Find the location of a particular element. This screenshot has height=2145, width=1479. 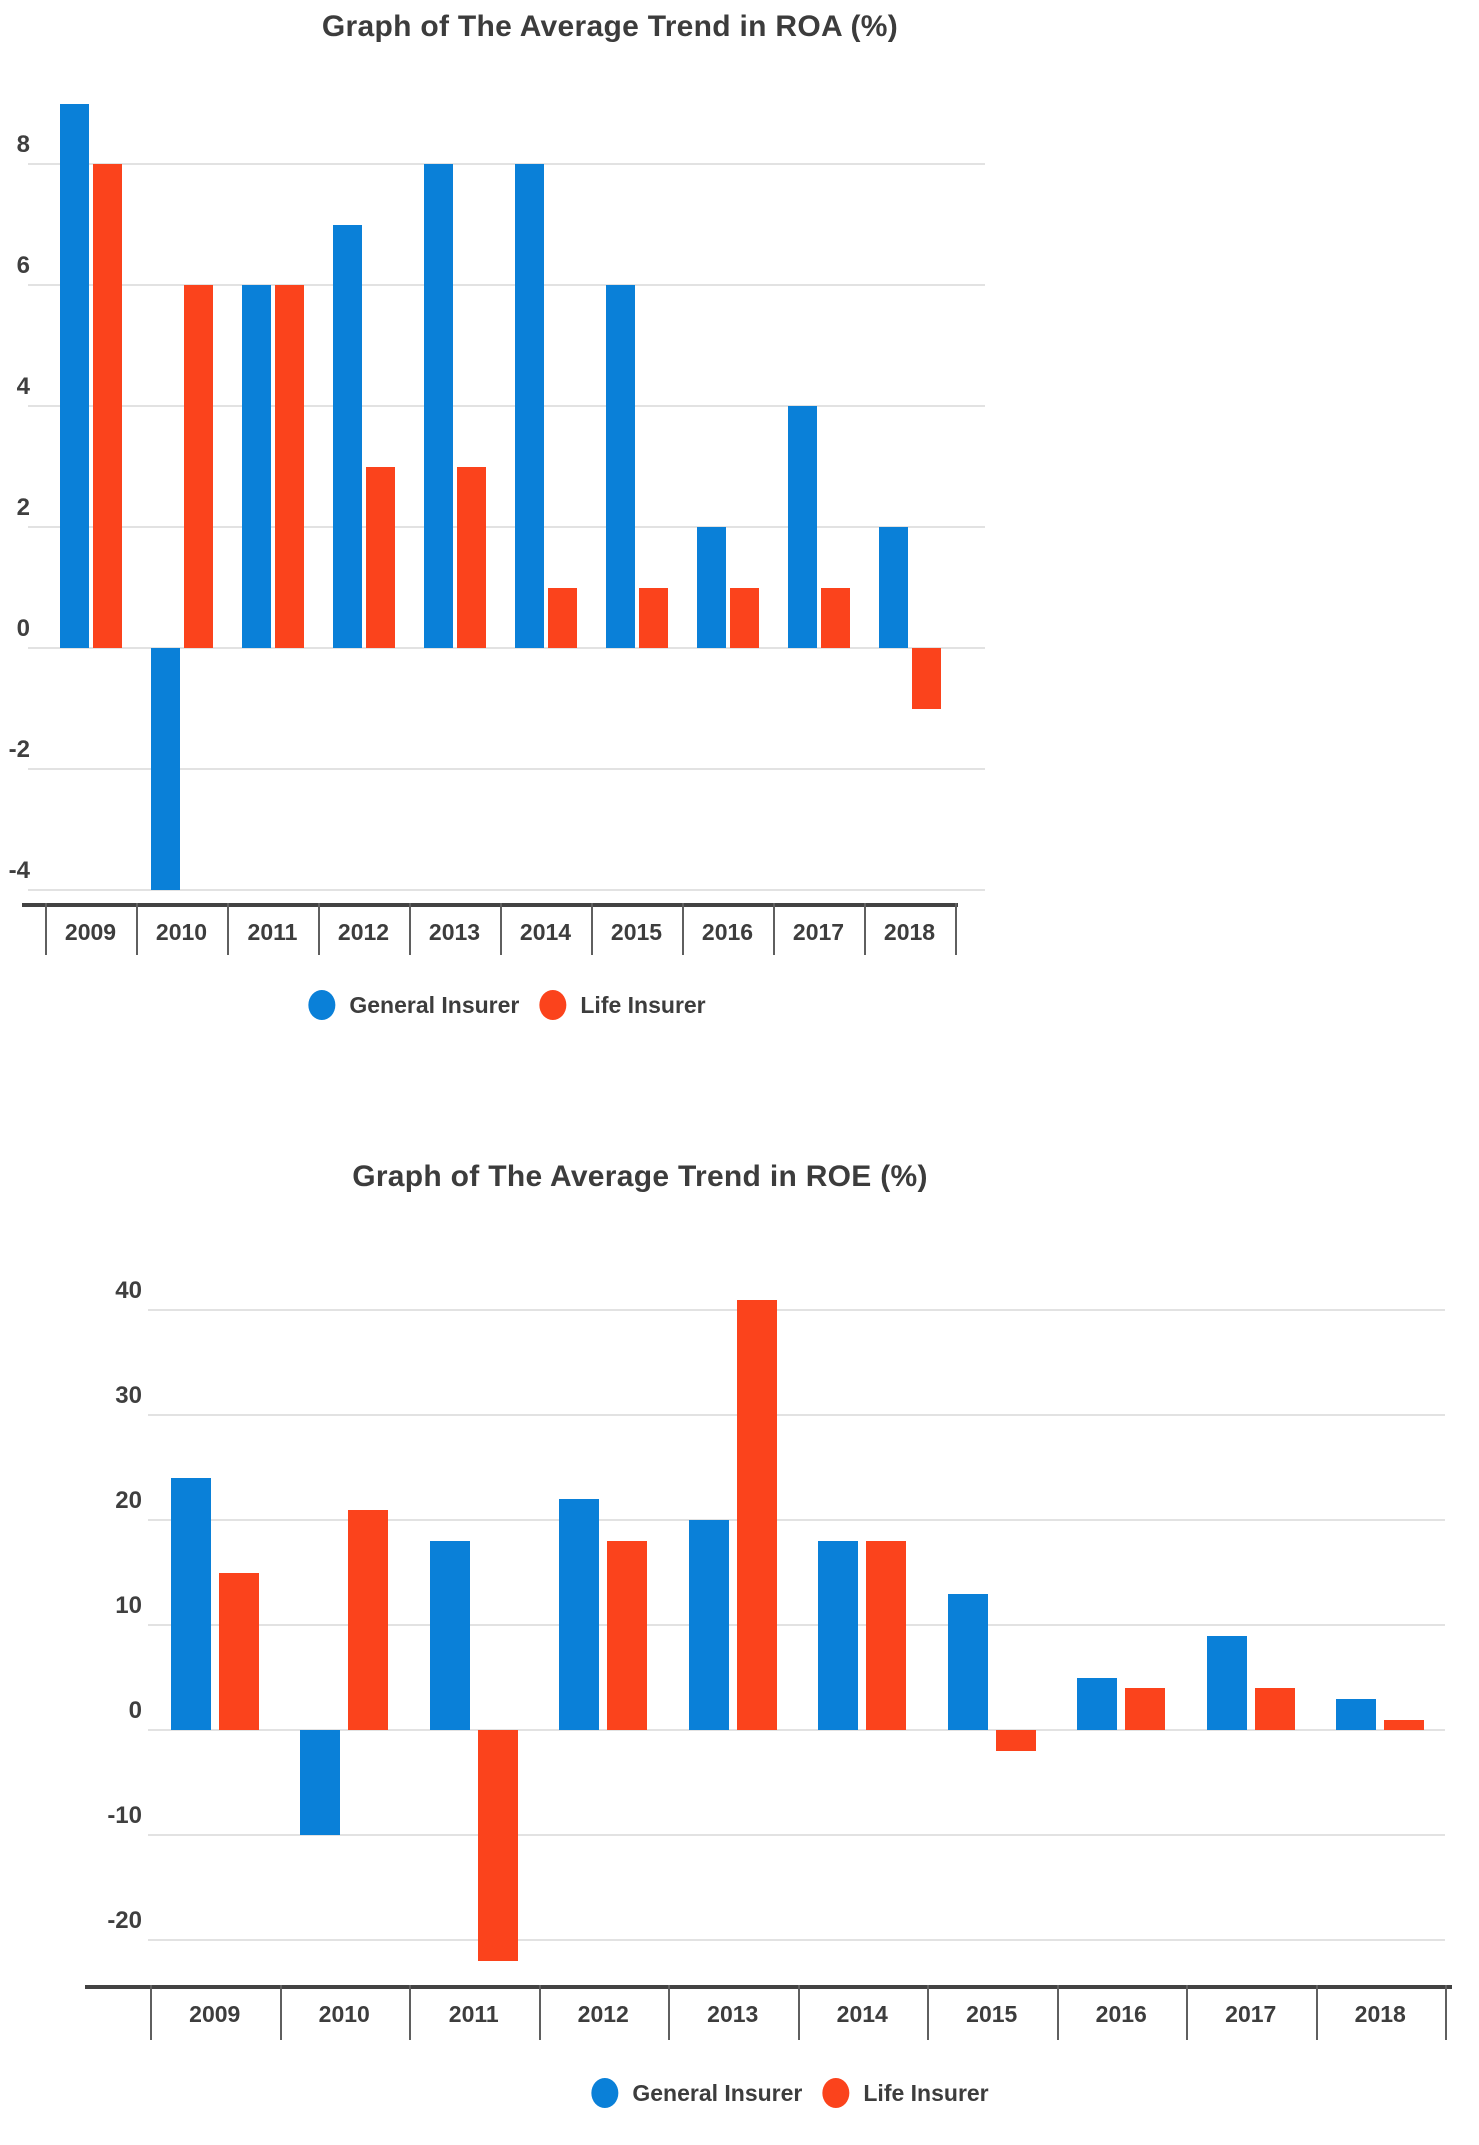

y-axis-label-2: 2 is located at coordinates (23, 507).